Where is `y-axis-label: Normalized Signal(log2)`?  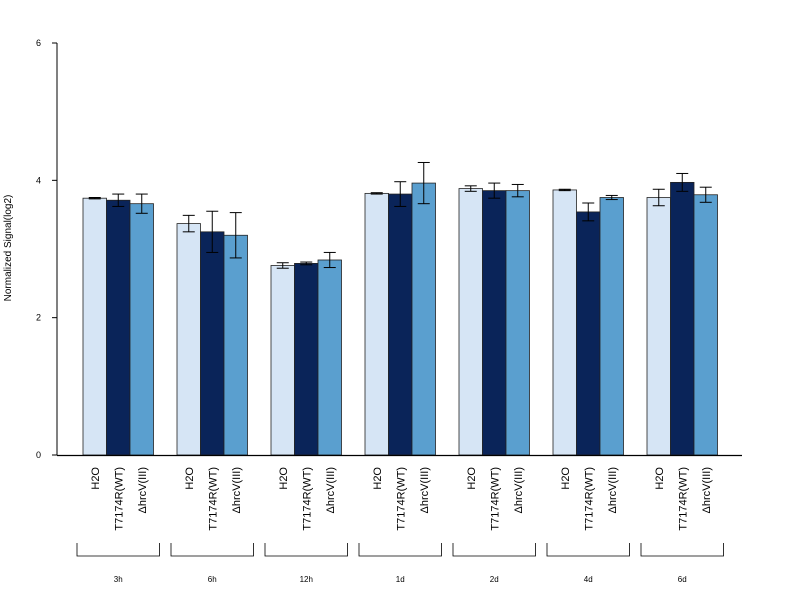
y-axis-label: Normalized Signal(log2) is located at coordinates (8, 248).